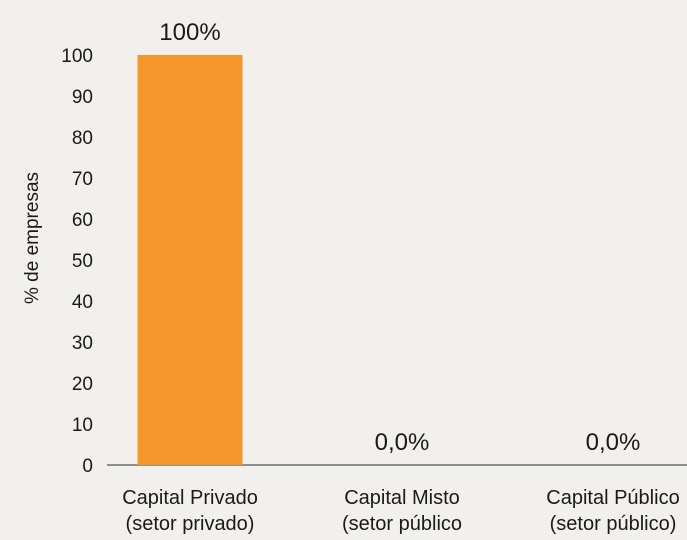 The image size is (687, 540). Describe the element at coordinates (82, 138) in the screenshot. I see `y-tick-label: 80` at that location.